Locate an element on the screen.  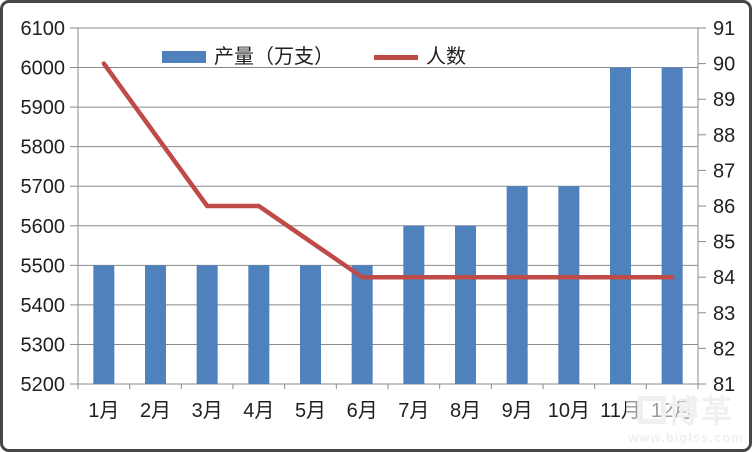
right-axis-label: 90 is located at coordinates (724, 65).